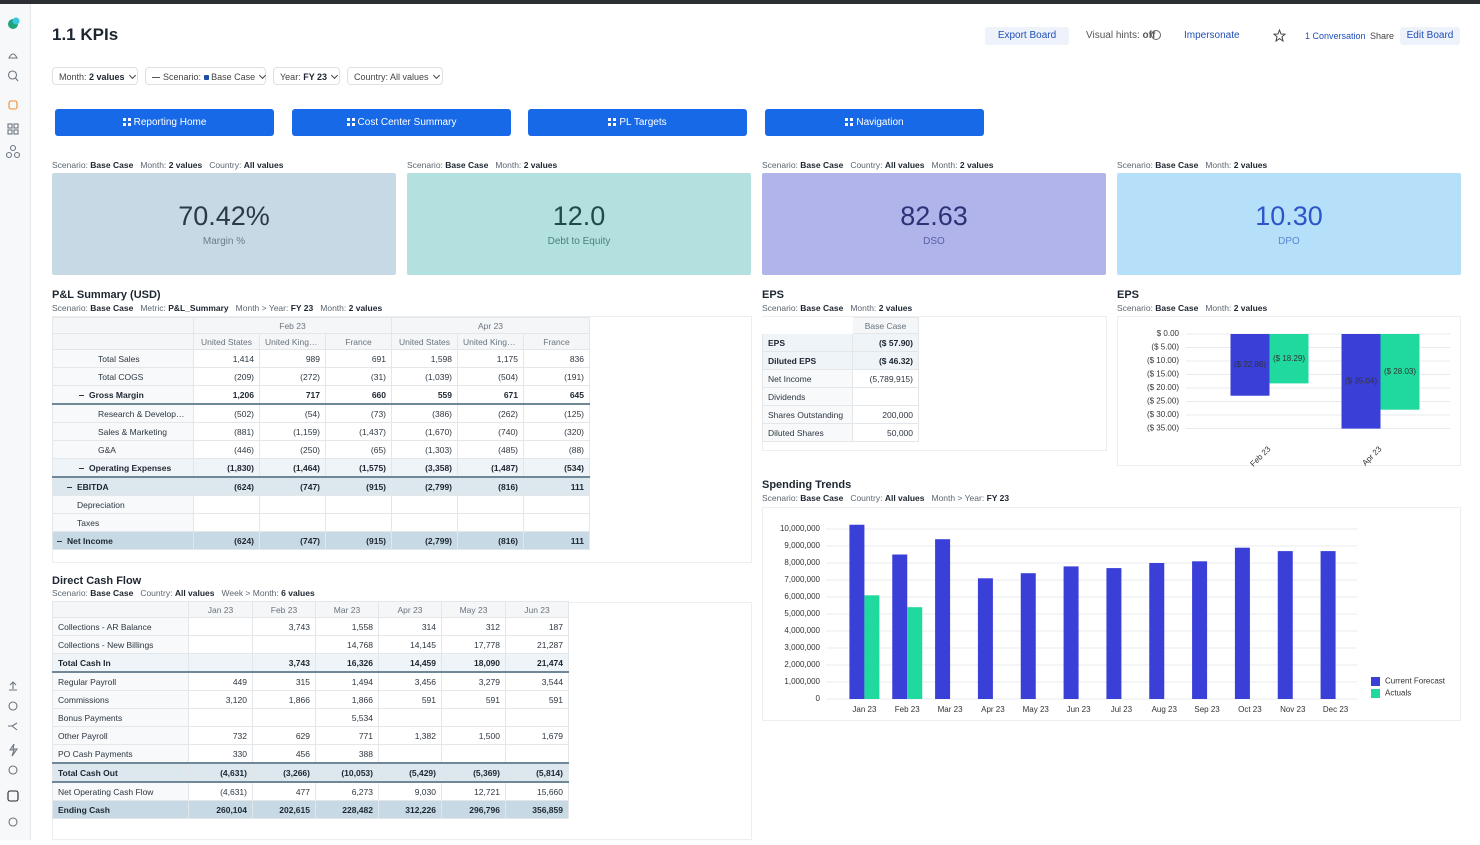  What do you see at coordinates (473, 809) in the screenshot?
I see `cell: 296,796` at bounding box center [473, 809].